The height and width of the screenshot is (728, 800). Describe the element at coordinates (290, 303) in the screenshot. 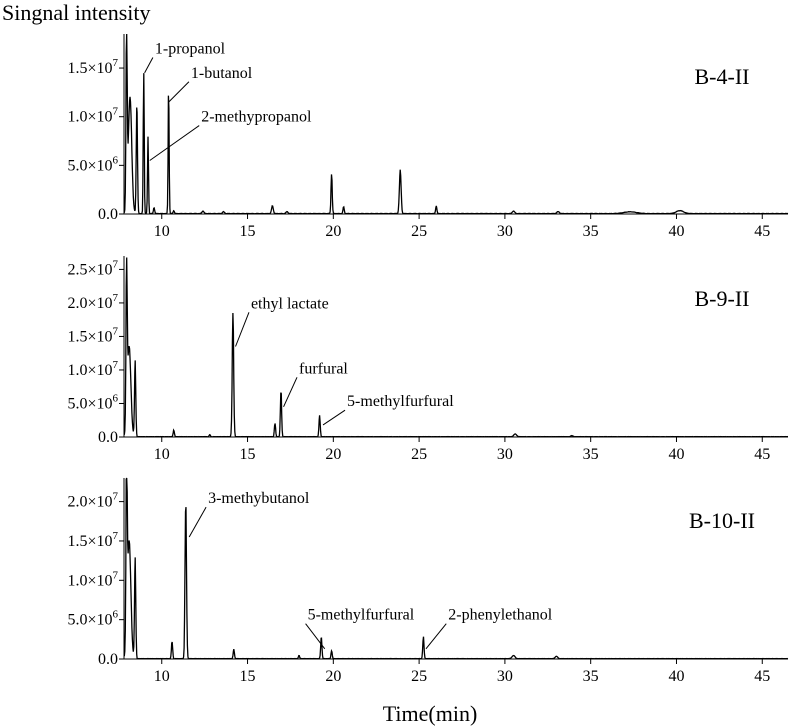

I see `peak-label: ethyl lactate` at that location.